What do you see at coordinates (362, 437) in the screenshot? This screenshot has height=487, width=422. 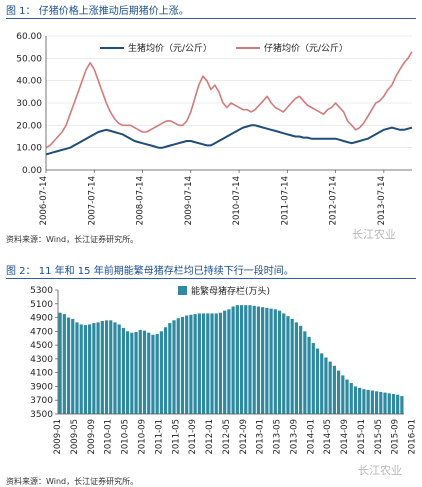 I see `x-tick-label: 2015-01` at bounding box center [362, 437].